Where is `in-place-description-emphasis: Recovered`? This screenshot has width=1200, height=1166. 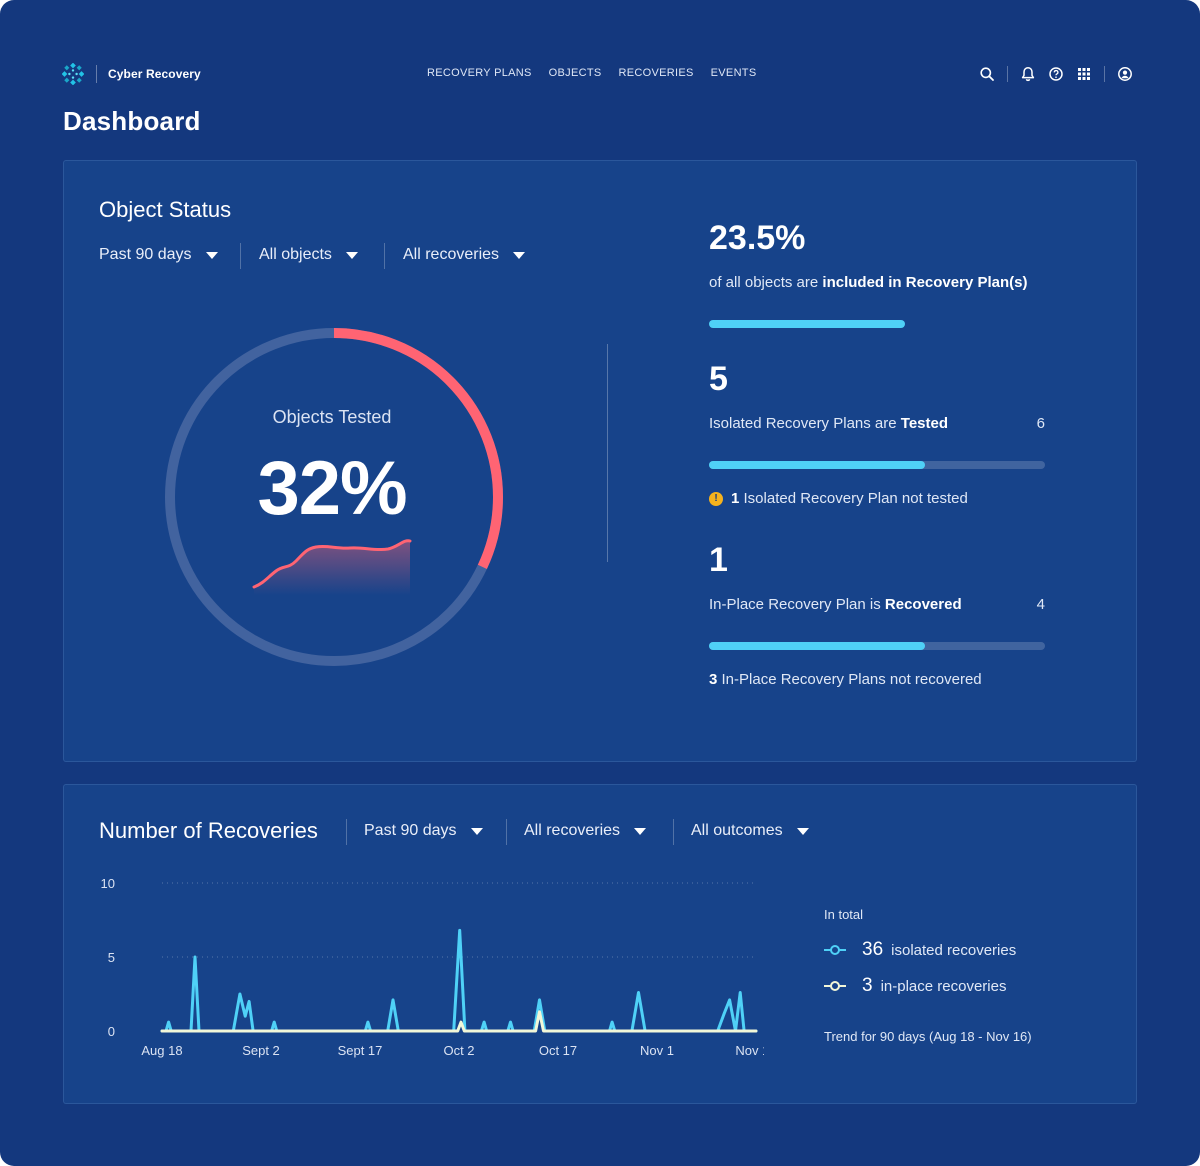 in-place-description-emphasis: Recovered is located at coordinates (923, 604).